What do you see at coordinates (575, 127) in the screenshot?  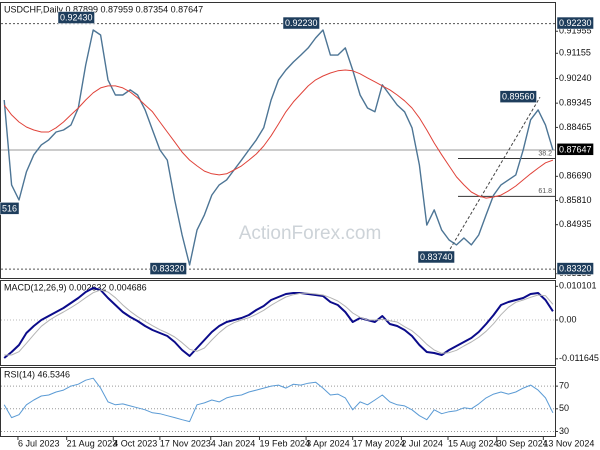 I see `y-tick-label: 0.88465` at bounding box center [575, 127].